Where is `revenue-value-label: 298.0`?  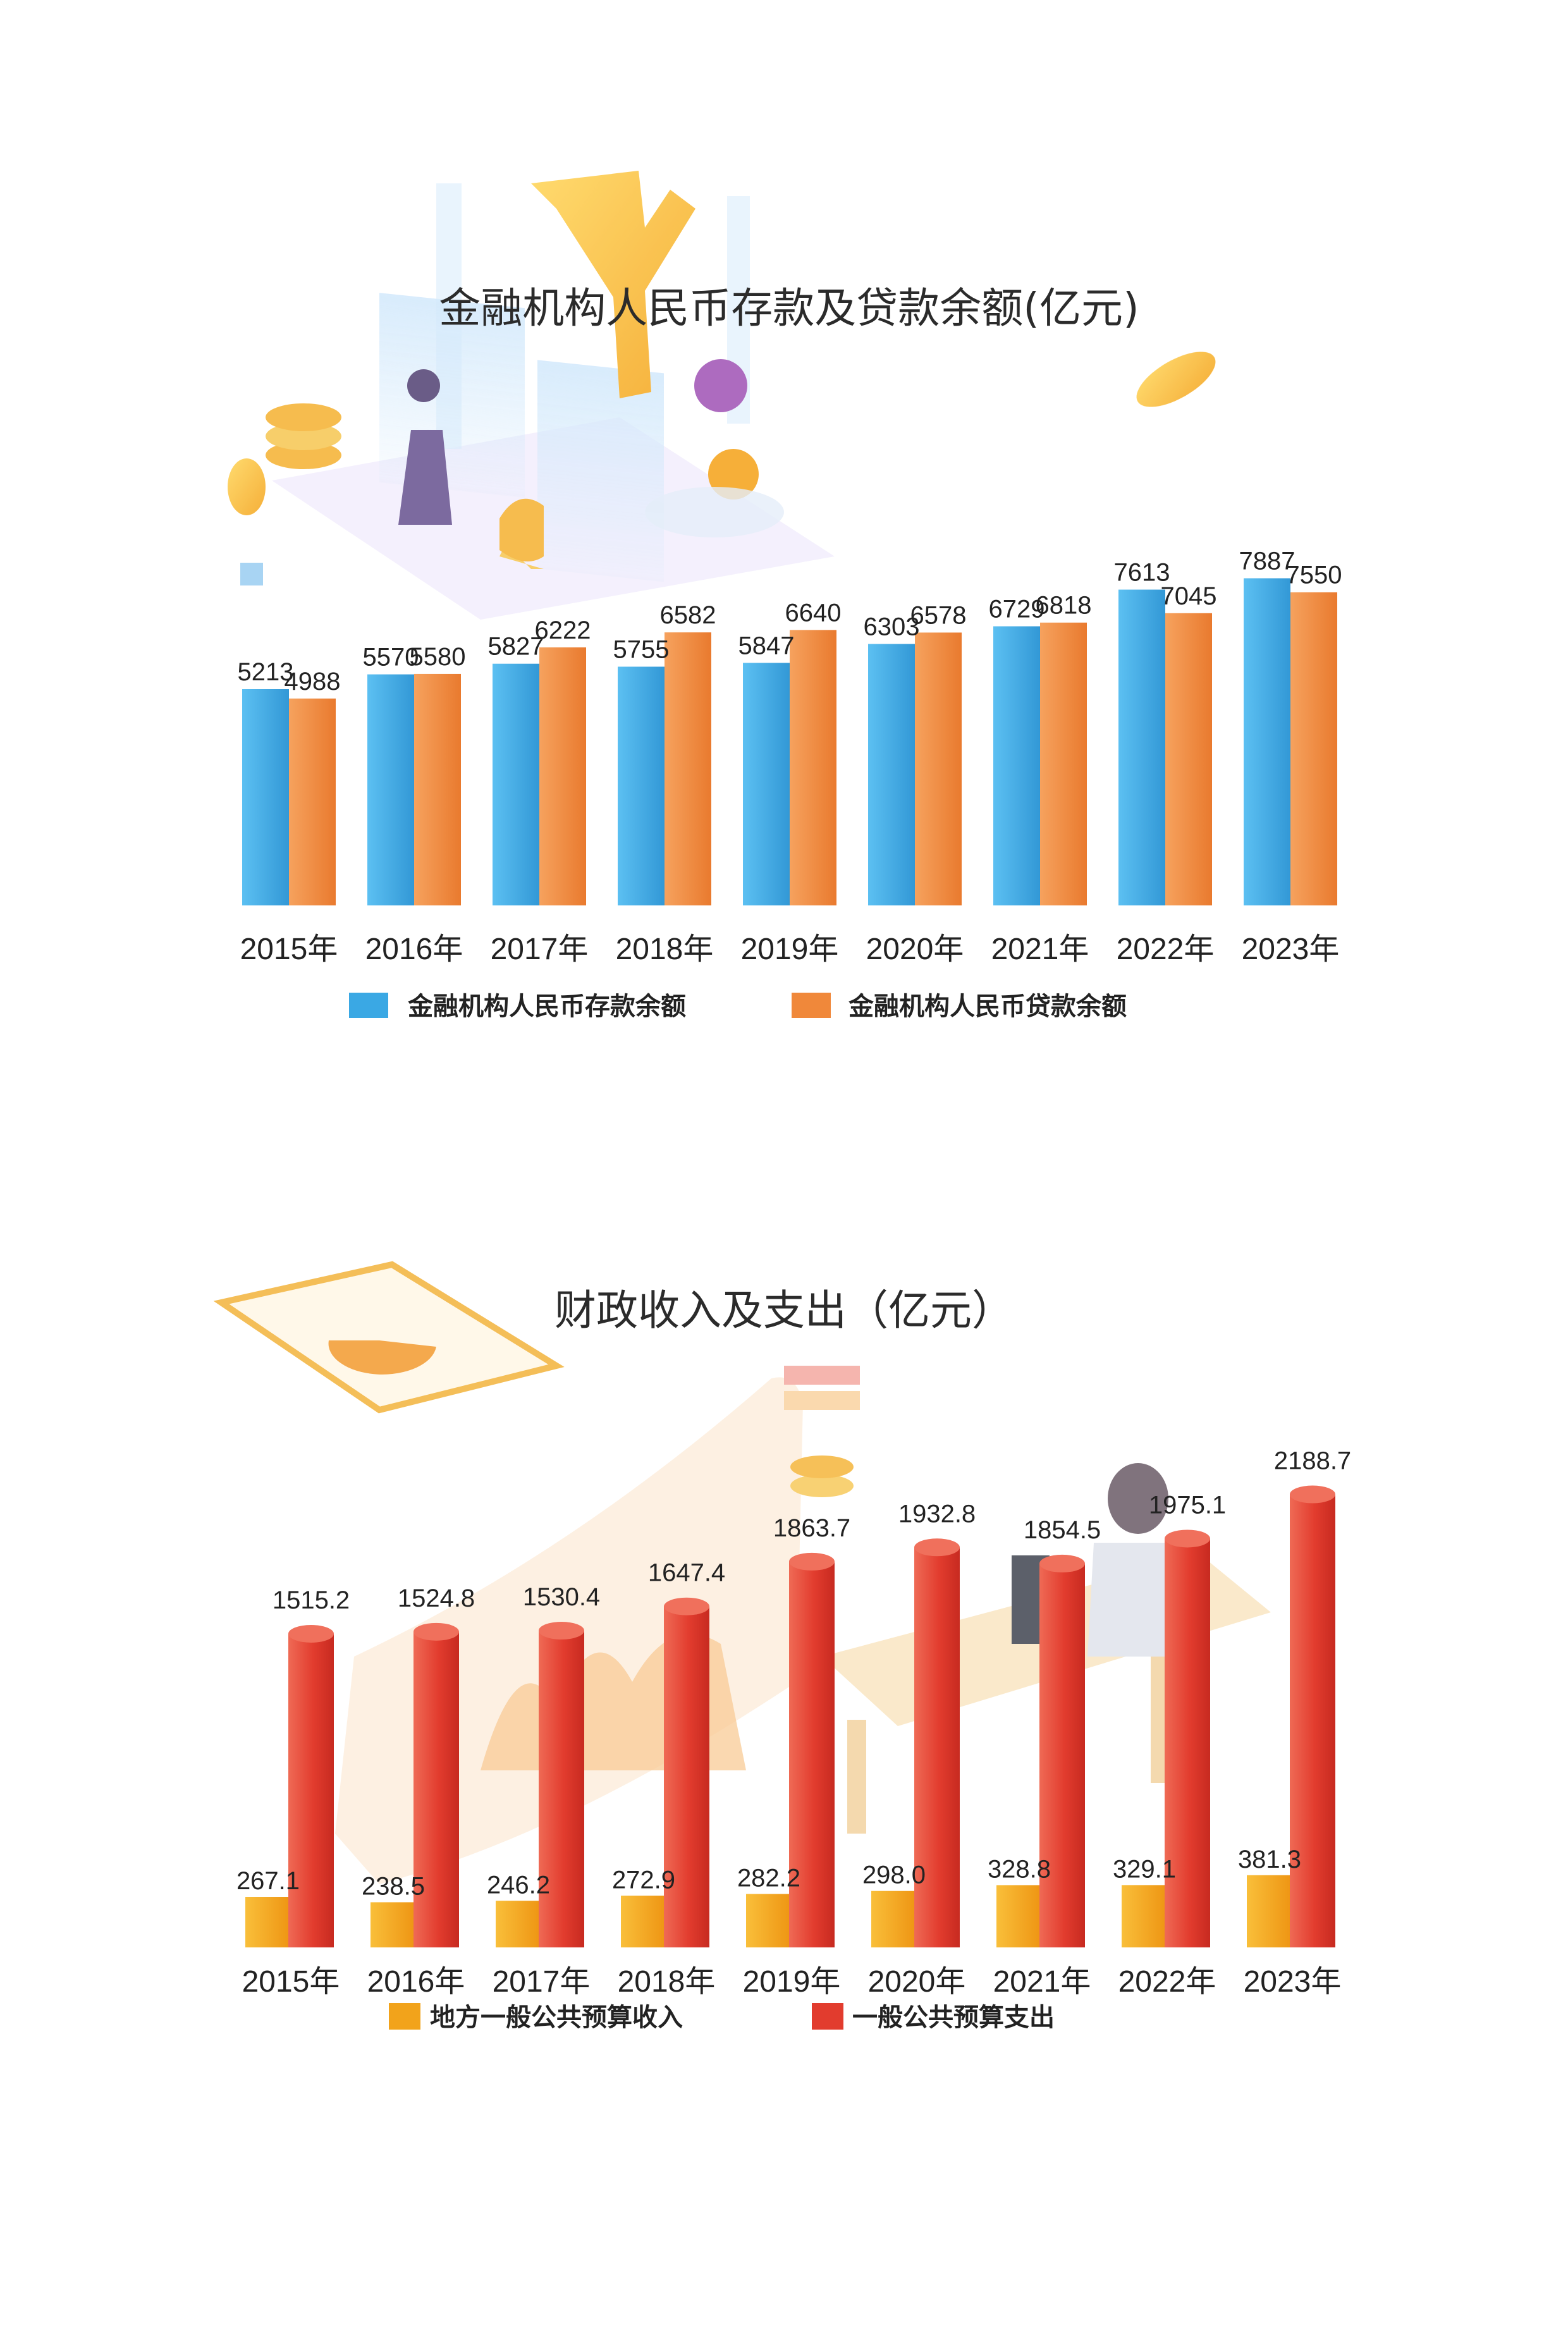
revenue-value-label: 298.0 is located at coordinates (894, 1875).